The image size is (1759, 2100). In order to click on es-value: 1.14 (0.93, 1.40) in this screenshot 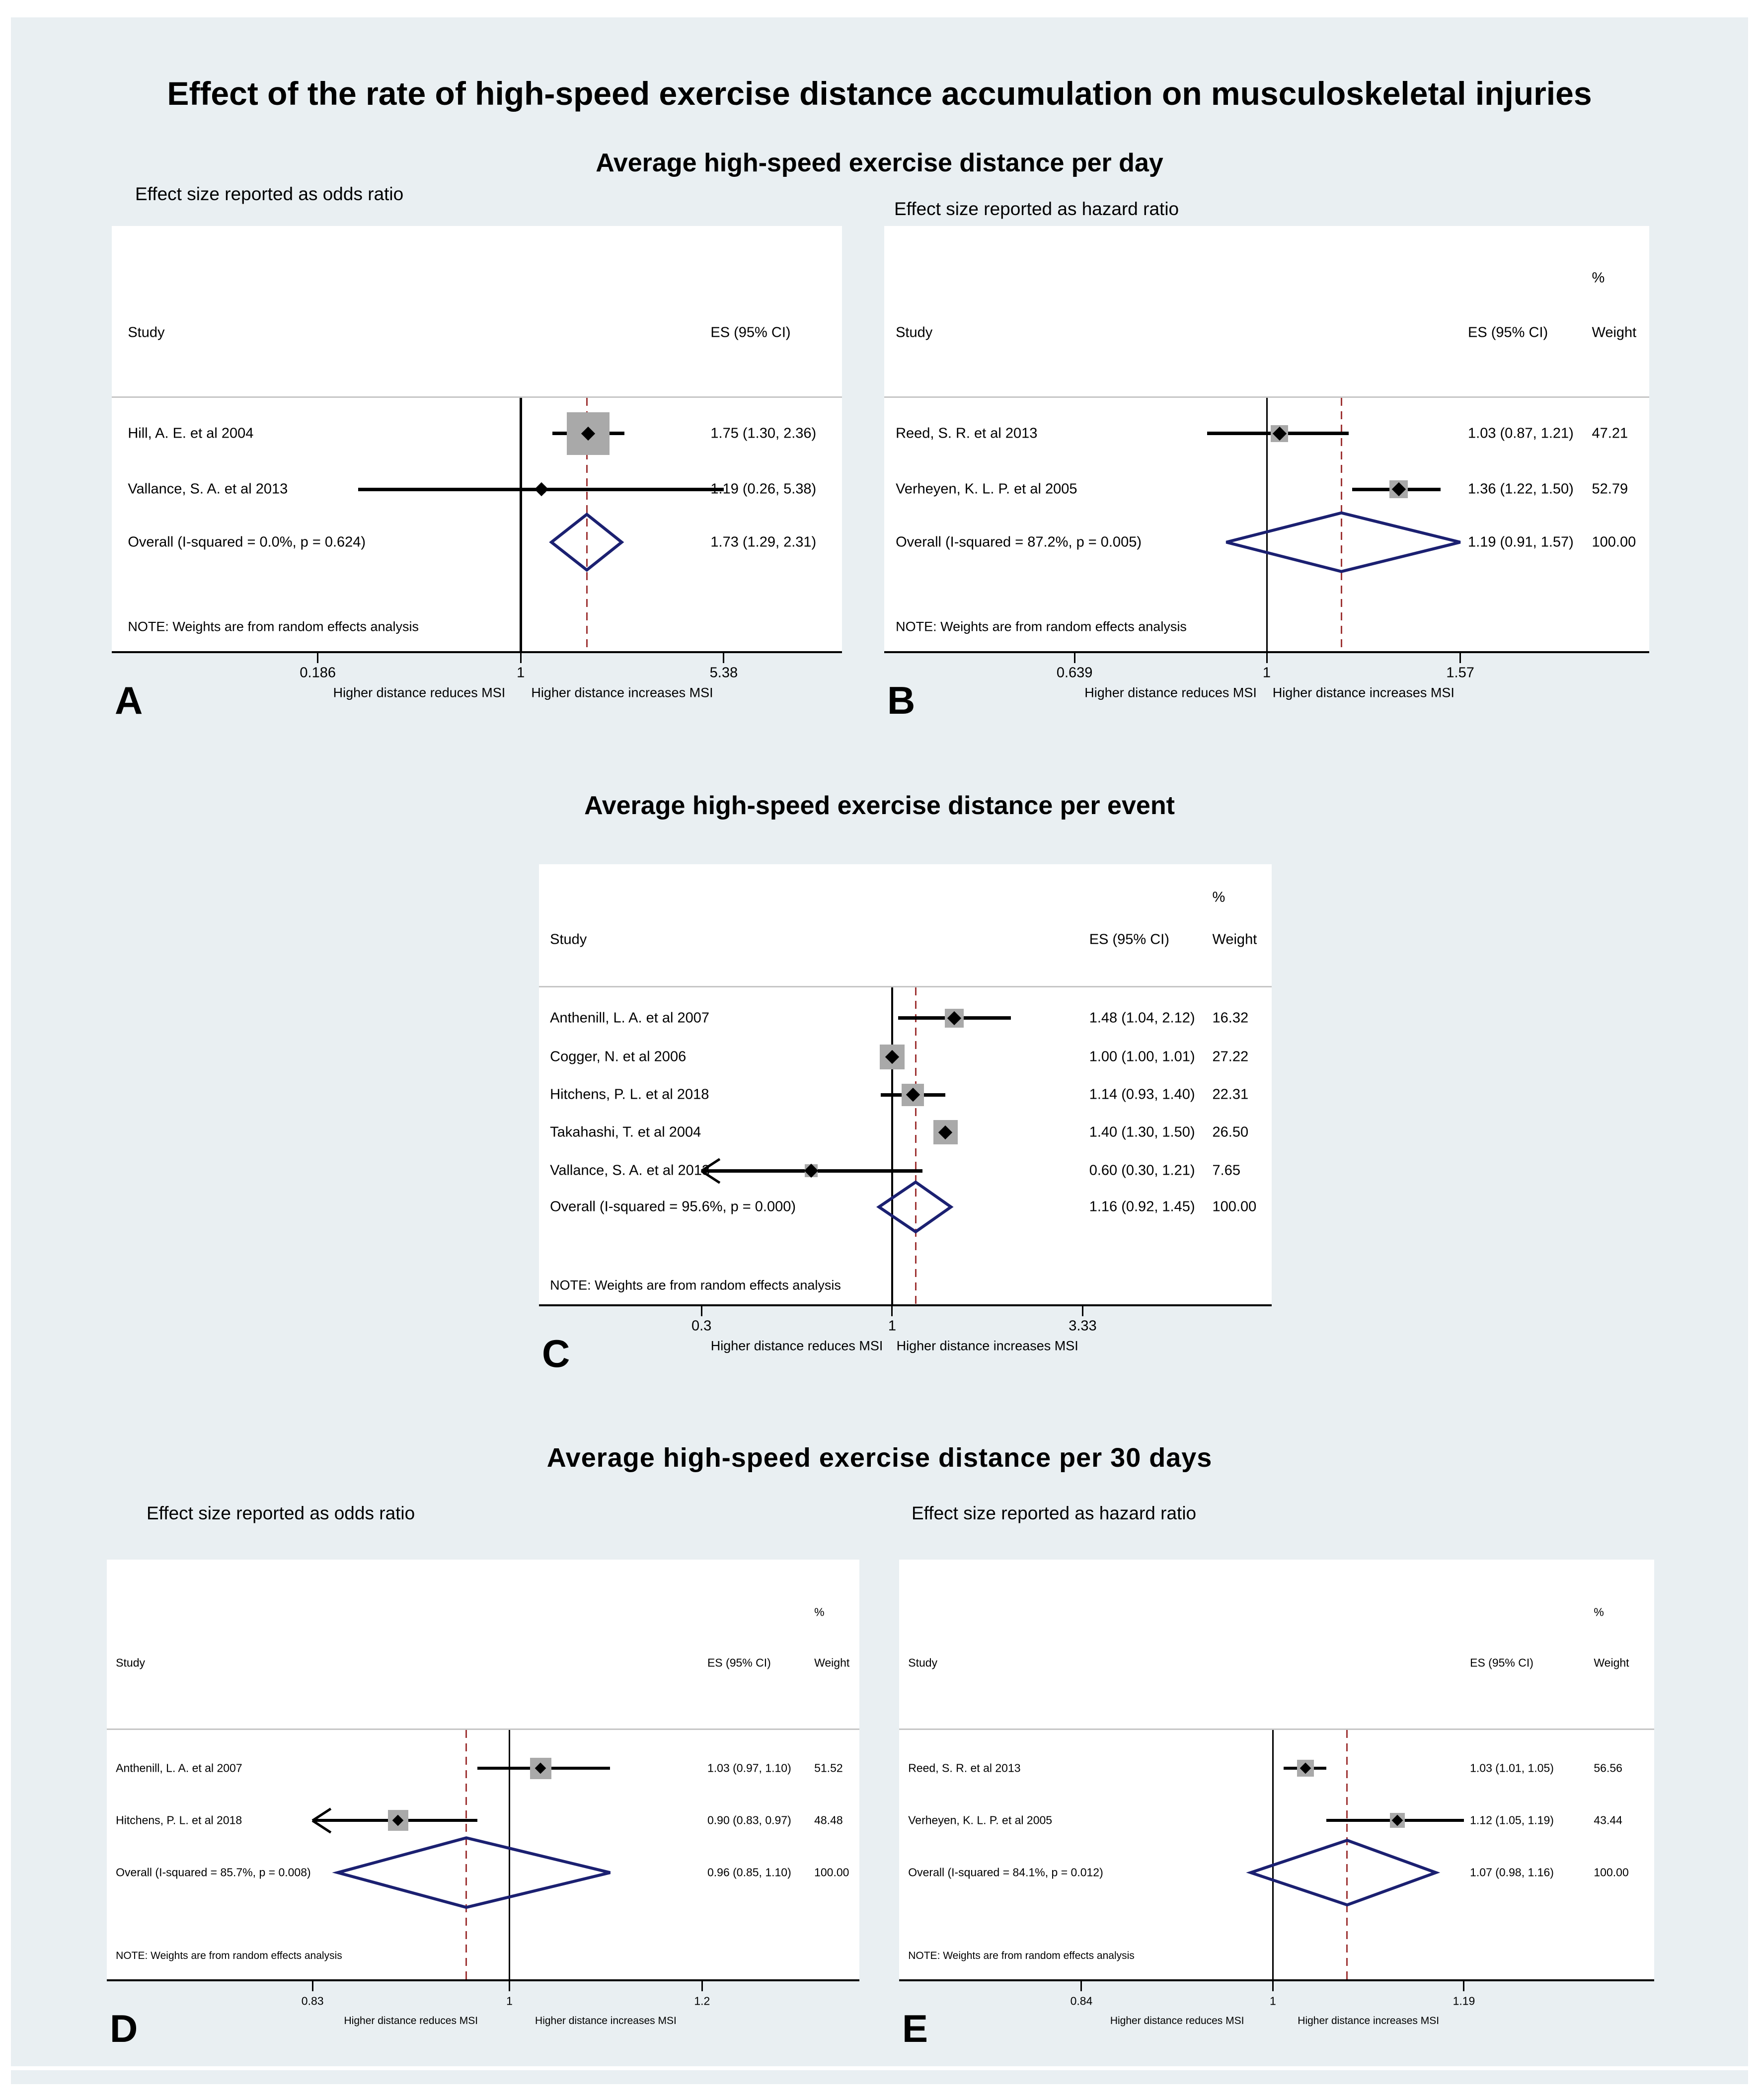, I will do `click(1142, 1094)`.